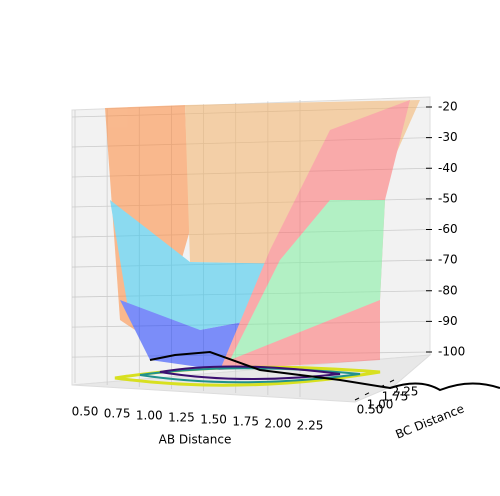 Image resolution: width=500 pixels, height=496 pixels. Describe the element at coordinates (448, 290) in the screenshot. I see `z-tick-label: -80` at that location.